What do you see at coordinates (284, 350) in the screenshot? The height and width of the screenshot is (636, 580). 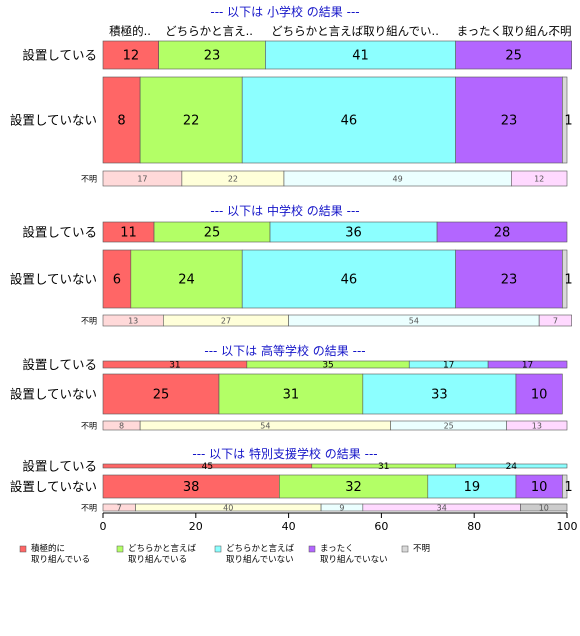 I see `group-title: --- 以下は 高等学校 の結果 ---` at bounding box center [284, 350].